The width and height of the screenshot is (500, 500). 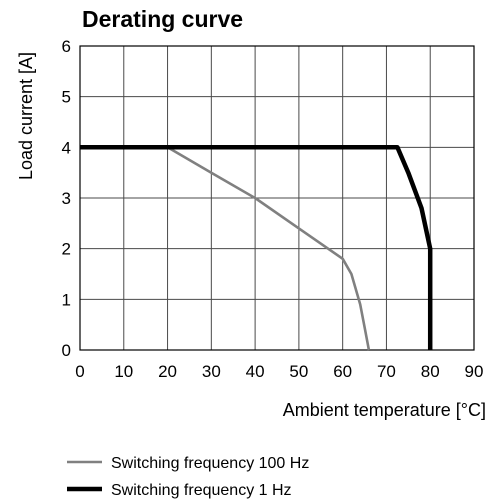 What do you see at coordinates (342, 371) in the screenshot?
I see `x-tick-label: 60` at bounding box center [342, 371].